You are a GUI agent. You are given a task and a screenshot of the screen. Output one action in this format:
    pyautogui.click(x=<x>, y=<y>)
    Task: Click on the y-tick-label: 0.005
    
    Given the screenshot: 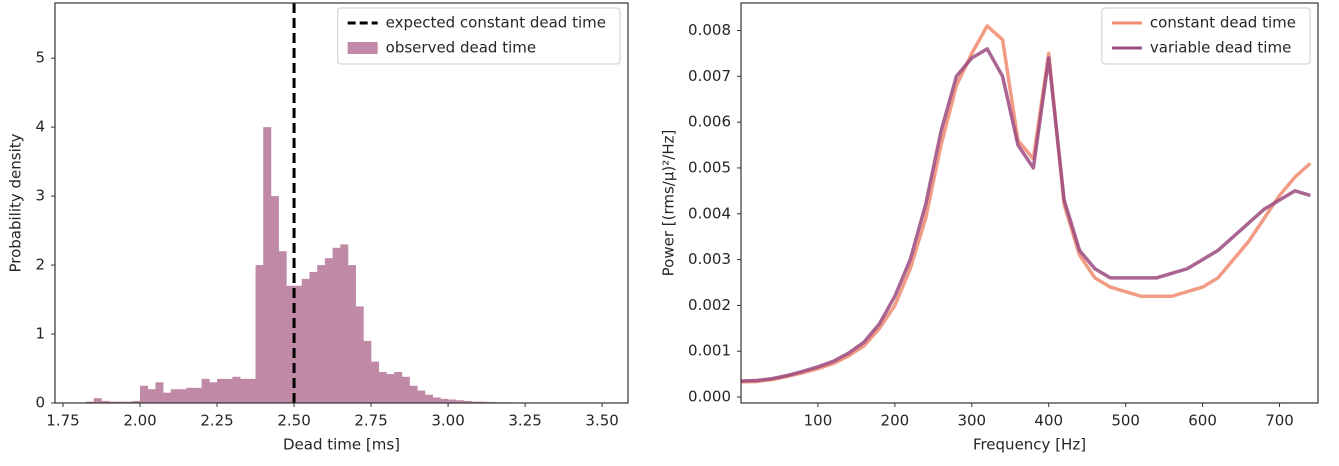 What is the action you would take?
    pyautogui.click(x=709, y=167)
    